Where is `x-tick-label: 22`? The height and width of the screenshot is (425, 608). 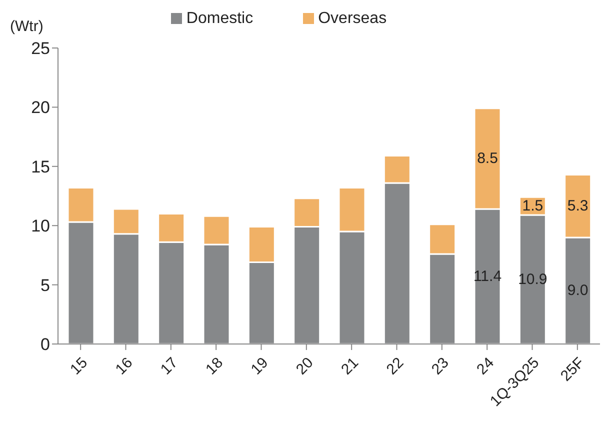 x-tick-label: 22 is located at coordinates (395, 366).